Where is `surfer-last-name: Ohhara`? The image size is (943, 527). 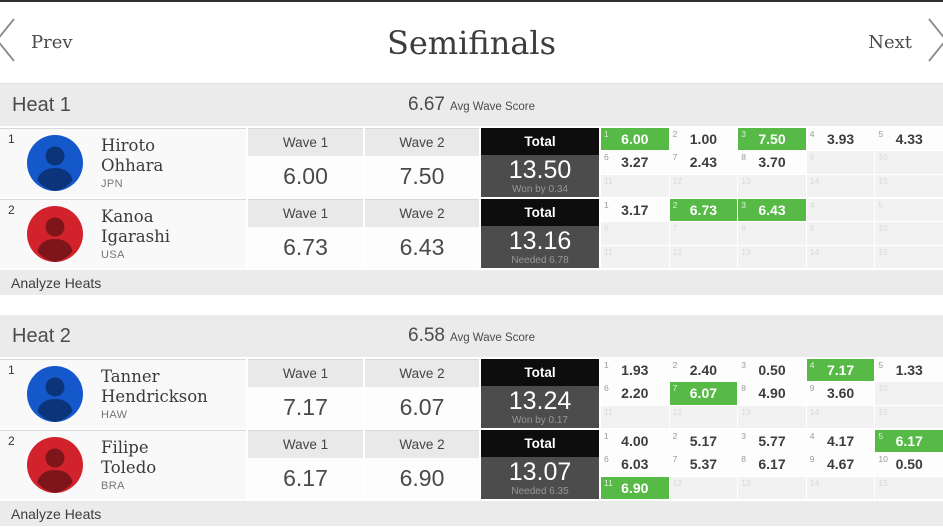
surfer-last-name: Ohhara is located at coordinates (132, 165).